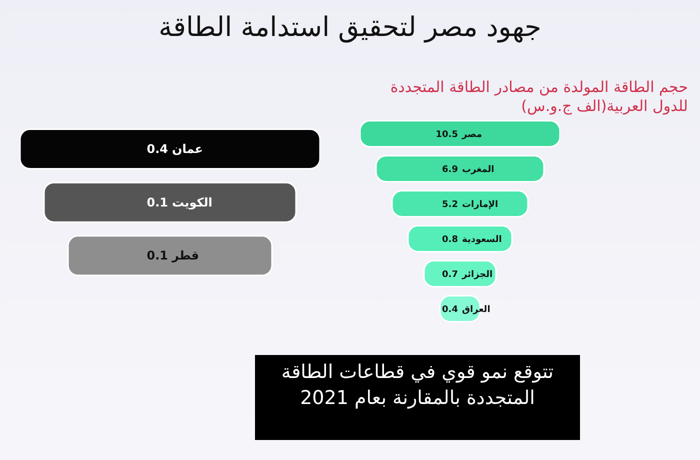  Describe the element at coordinates (538, 97) in the screenshot. I see `text: حجم الطاقة المولدة من مصادر الطاقة المتجددة للدول العربية(الف ج.و.س)` at that location.